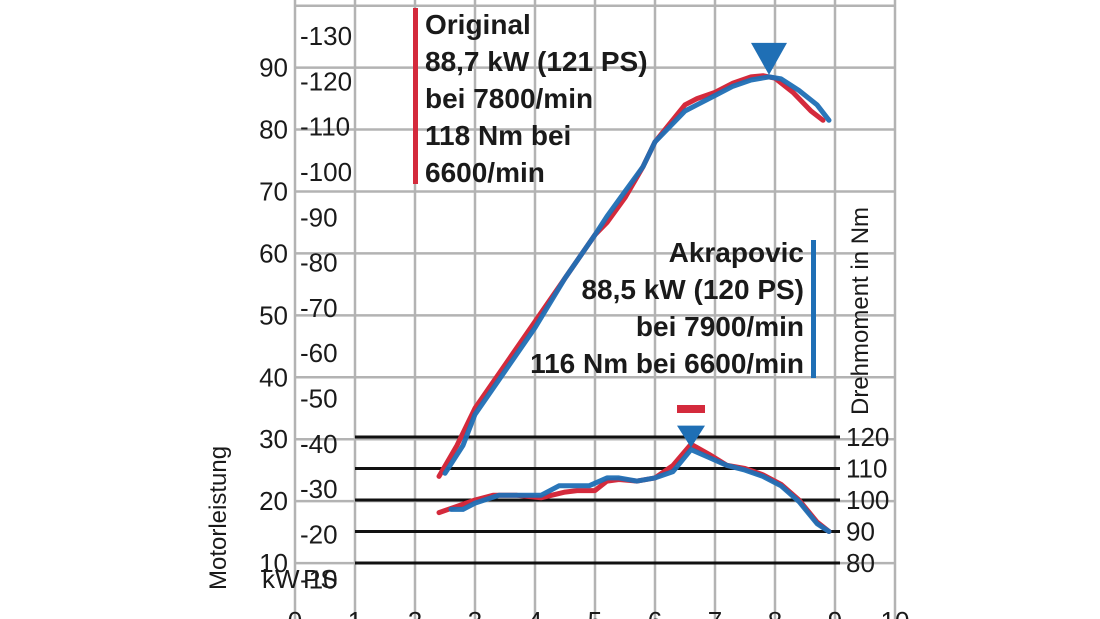 The image size is (1100, 619). I want to click on x-tick-label: 0, so click(295, 612).